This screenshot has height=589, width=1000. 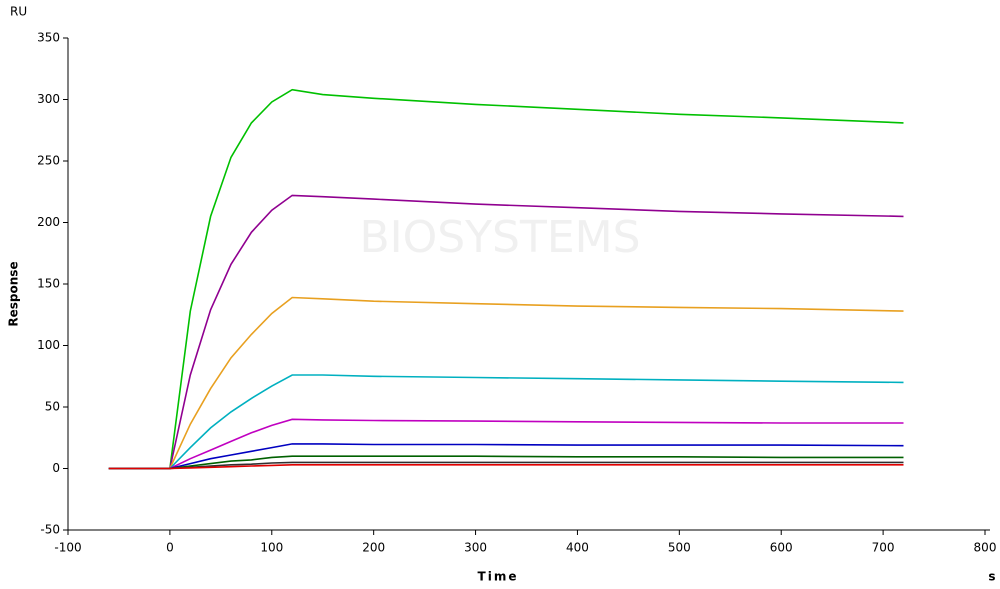 I want to click on y-tick-label: 350, so click(x=48, y=38).